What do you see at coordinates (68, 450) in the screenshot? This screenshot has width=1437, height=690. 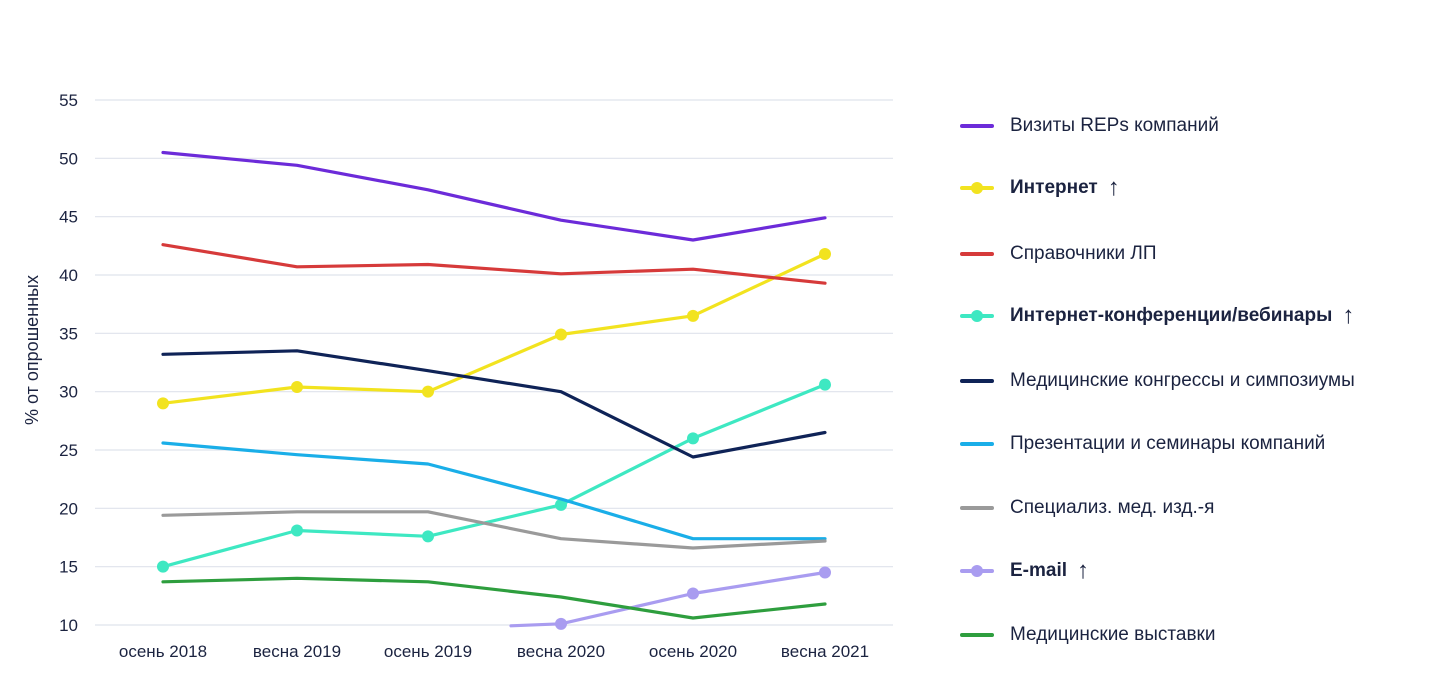 I see `y-tick-label: 25` at bounding box center [68, 450].